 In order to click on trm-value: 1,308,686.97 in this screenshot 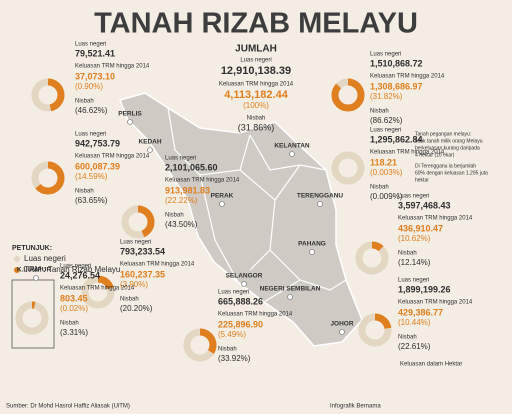, I will do `click(396, 86)`.